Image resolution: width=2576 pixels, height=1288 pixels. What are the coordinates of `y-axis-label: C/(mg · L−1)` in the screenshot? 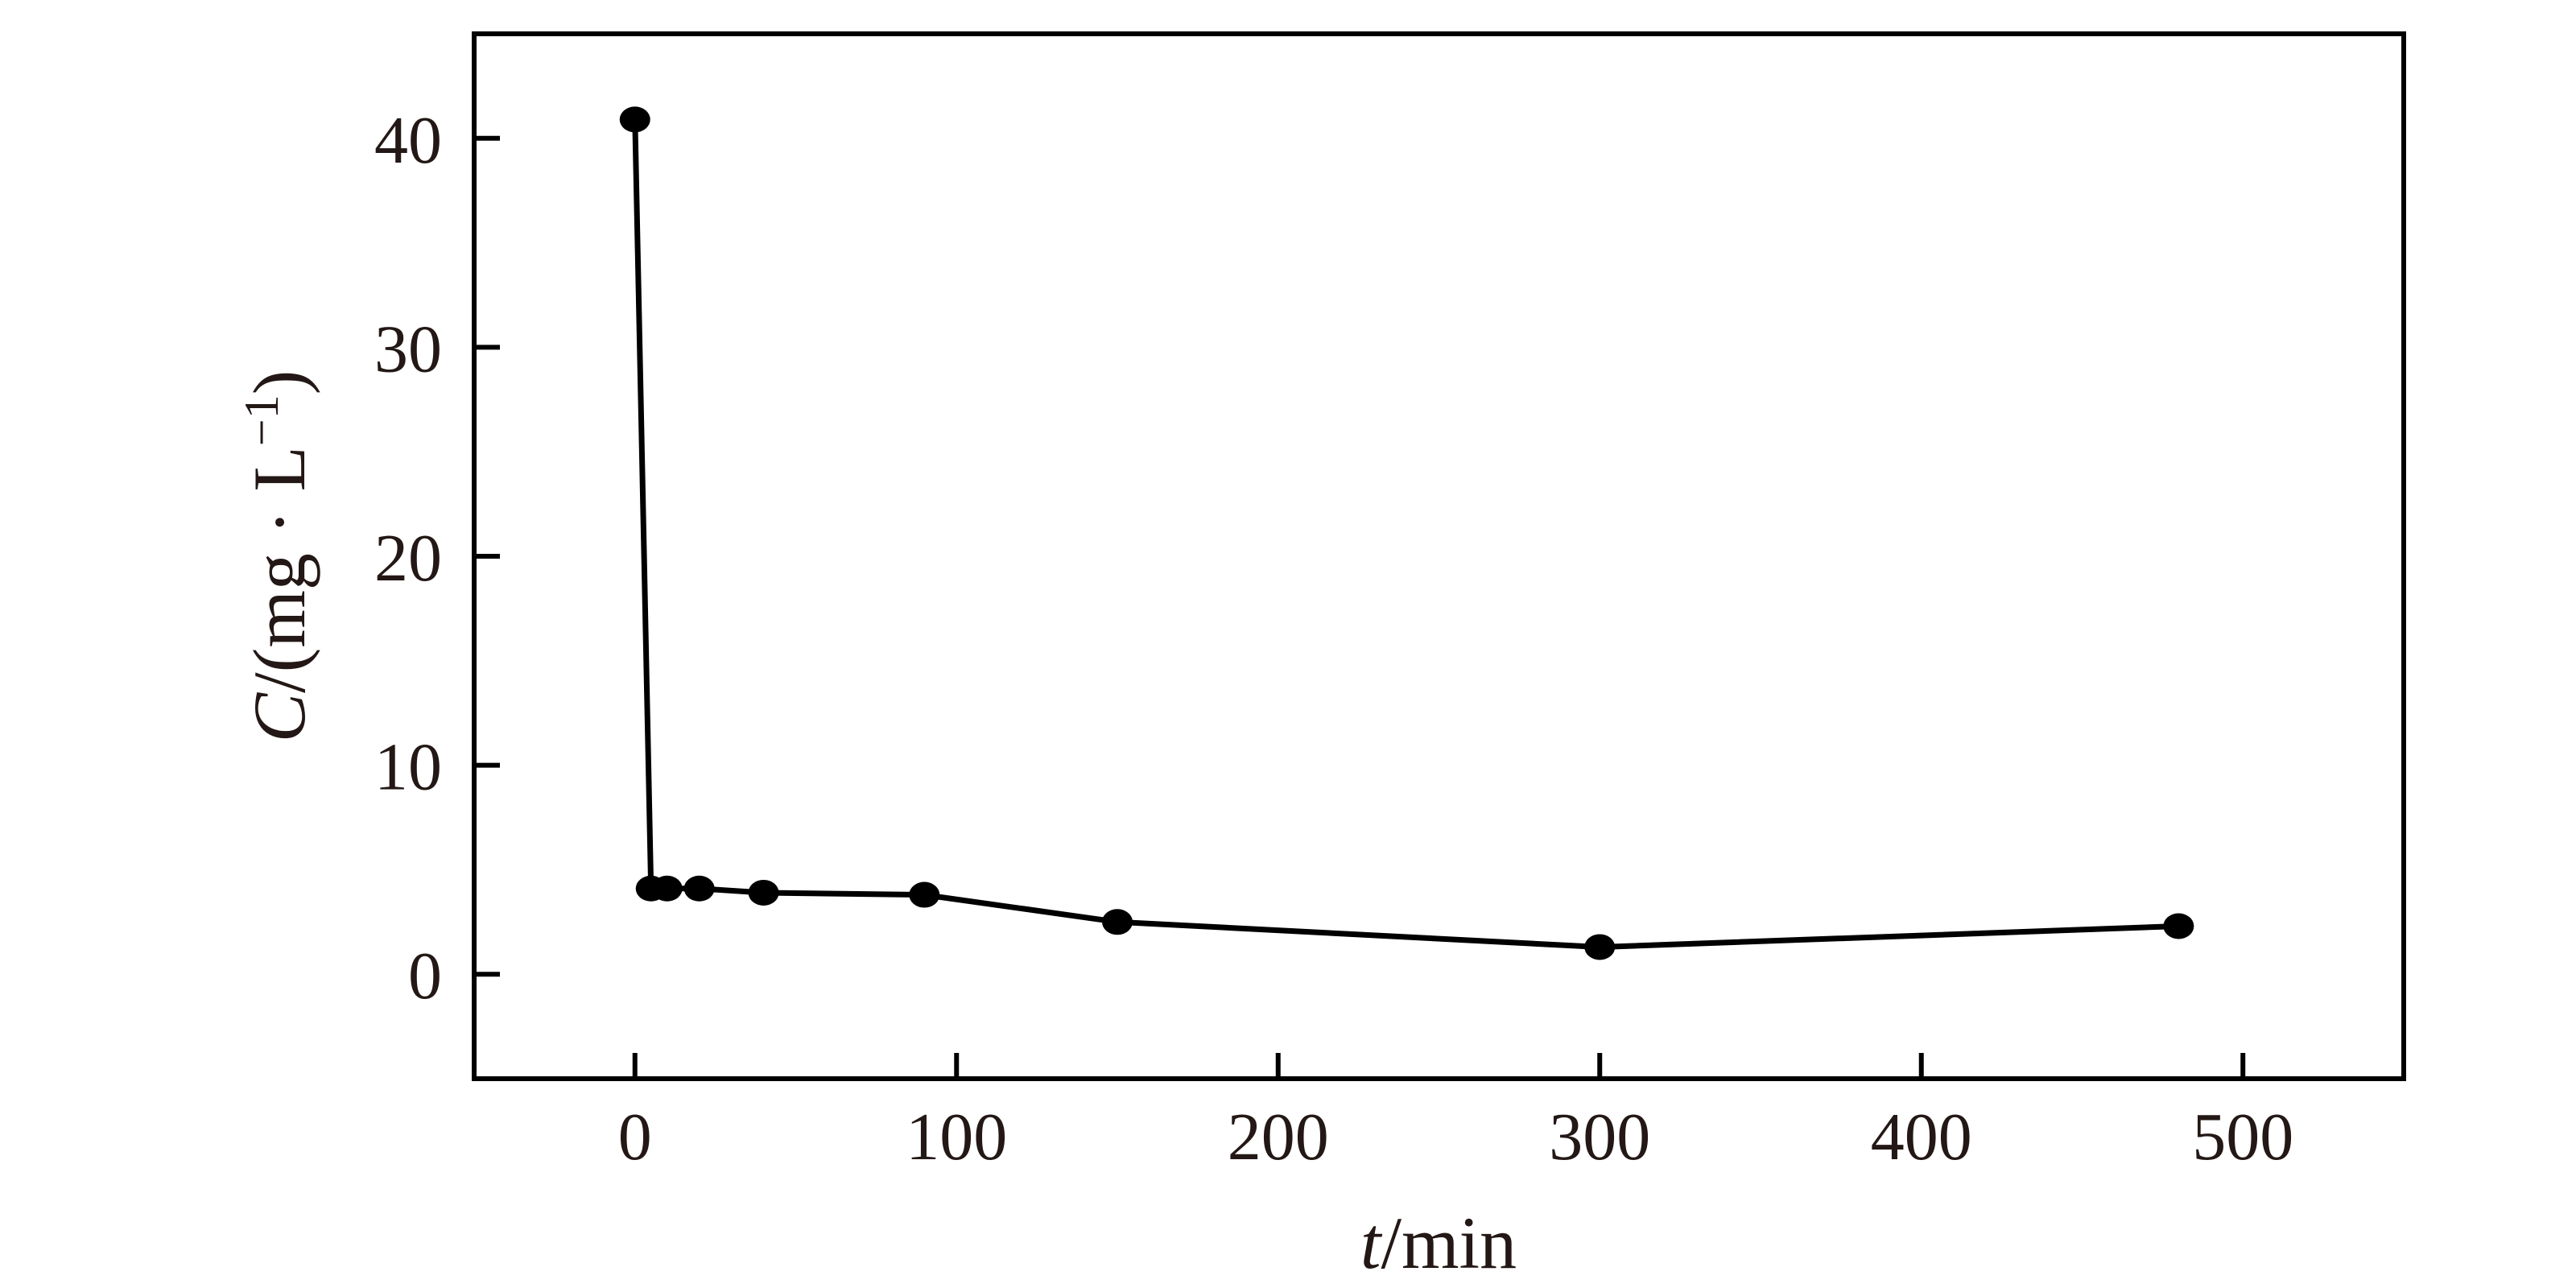 It's located at (277, 556).